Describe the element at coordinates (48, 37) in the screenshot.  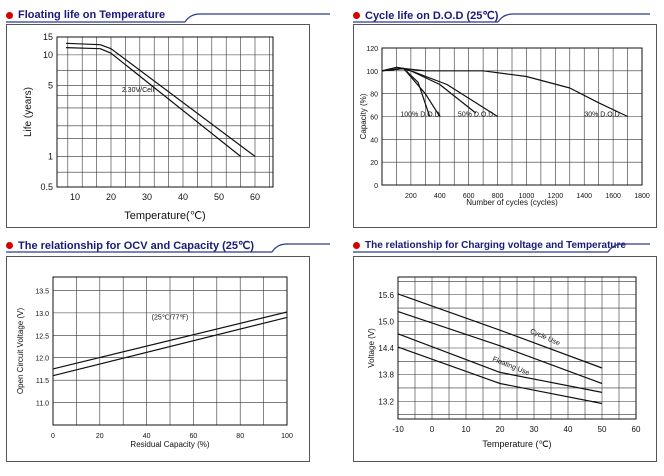
I see `y-tick-label: 15` at that location.